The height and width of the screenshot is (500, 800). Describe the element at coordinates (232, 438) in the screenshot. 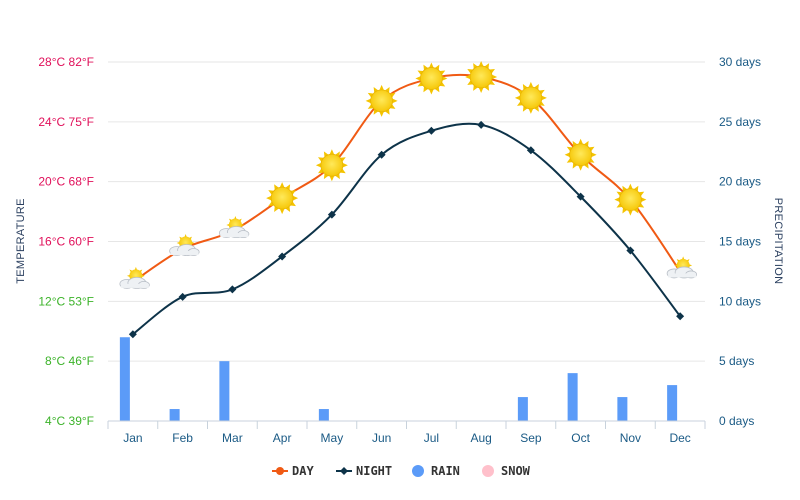

I see `x-tick-label: Mar` at that location.